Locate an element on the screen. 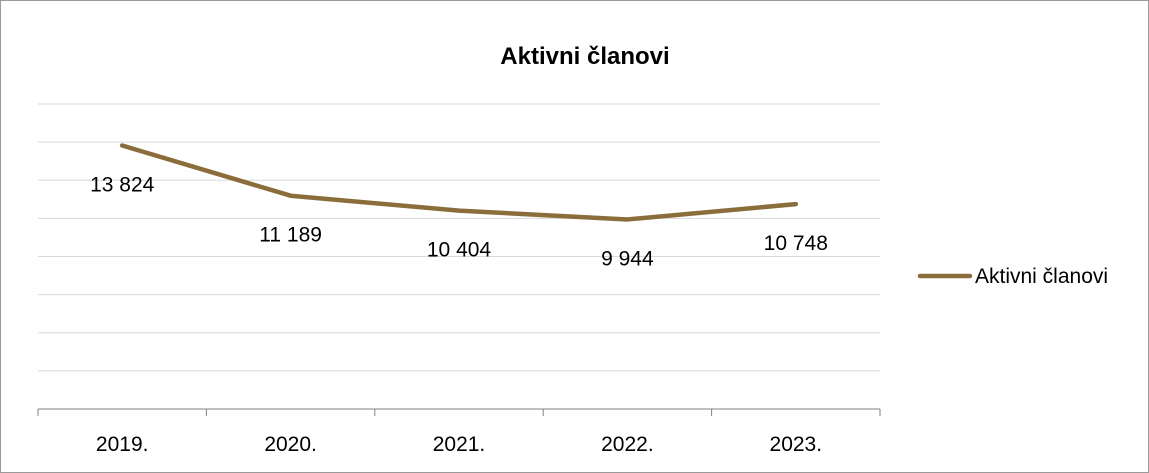 Image resolution: width=1149 pixels, height=473 pixels. data-label: 10 748 is located at coordinates (796, 243).